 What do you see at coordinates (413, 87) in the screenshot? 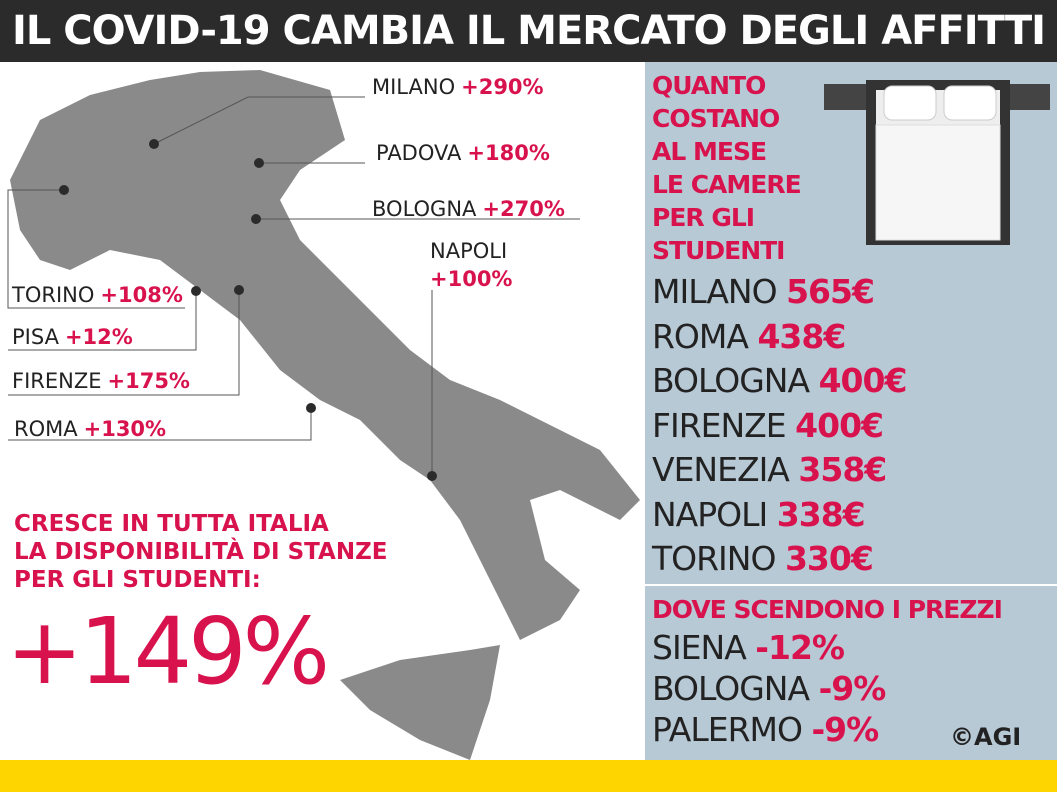
I see `city-name: MILANO` at bounding box center [413, 87].